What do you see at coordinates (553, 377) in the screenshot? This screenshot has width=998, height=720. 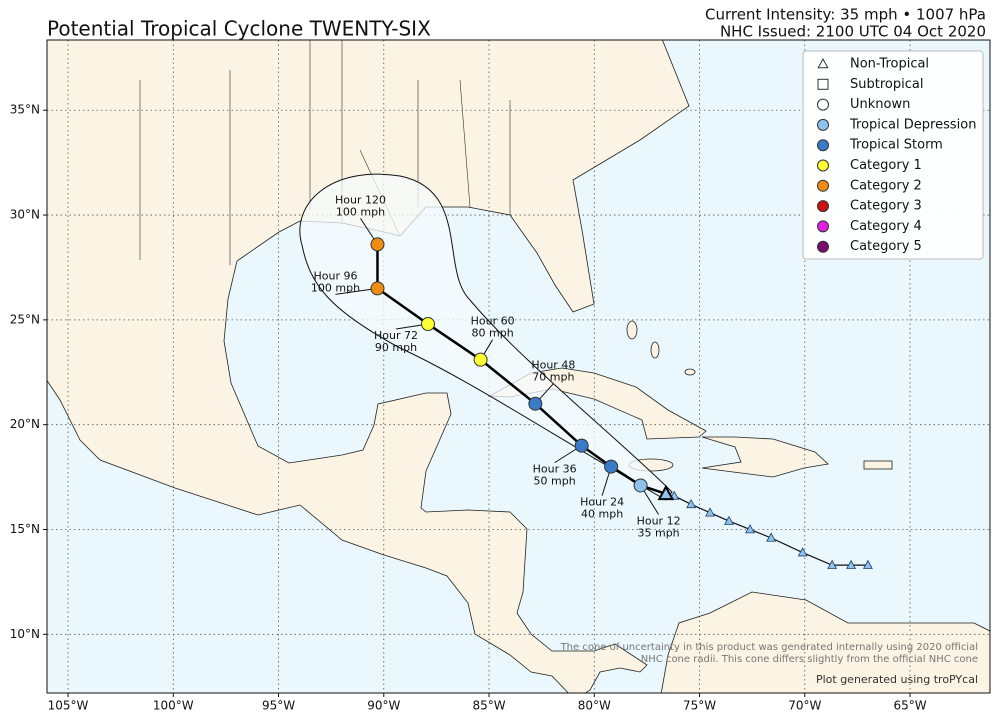 I see `forecast-label: 70 mph` at bounding box center [553, 377].